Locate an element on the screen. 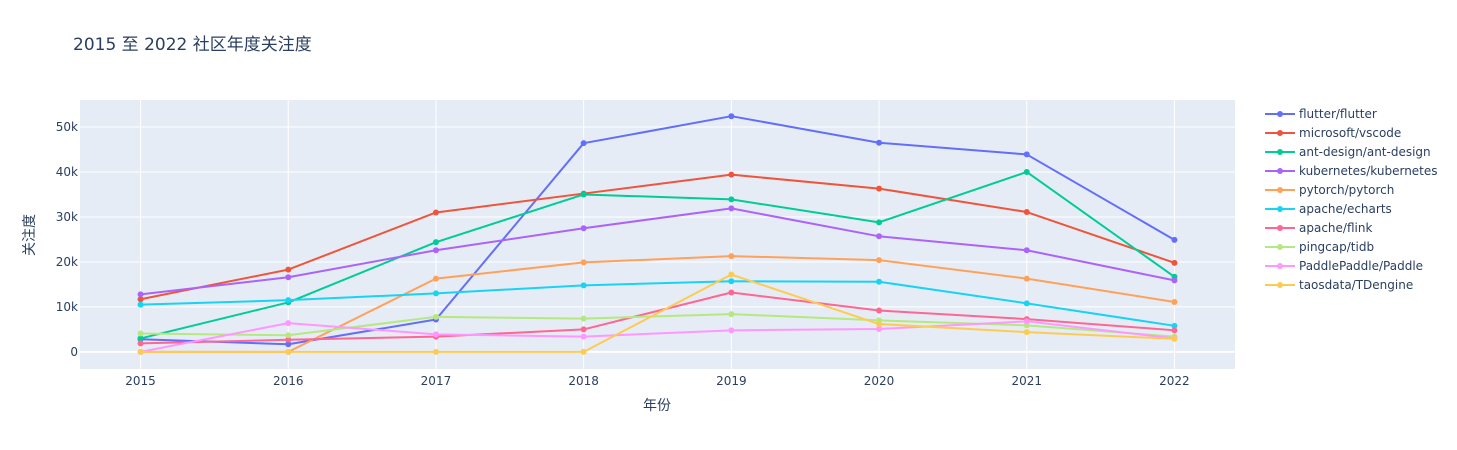  legend-item: pytorch/pytorch is located at coordinates (1329, 190).